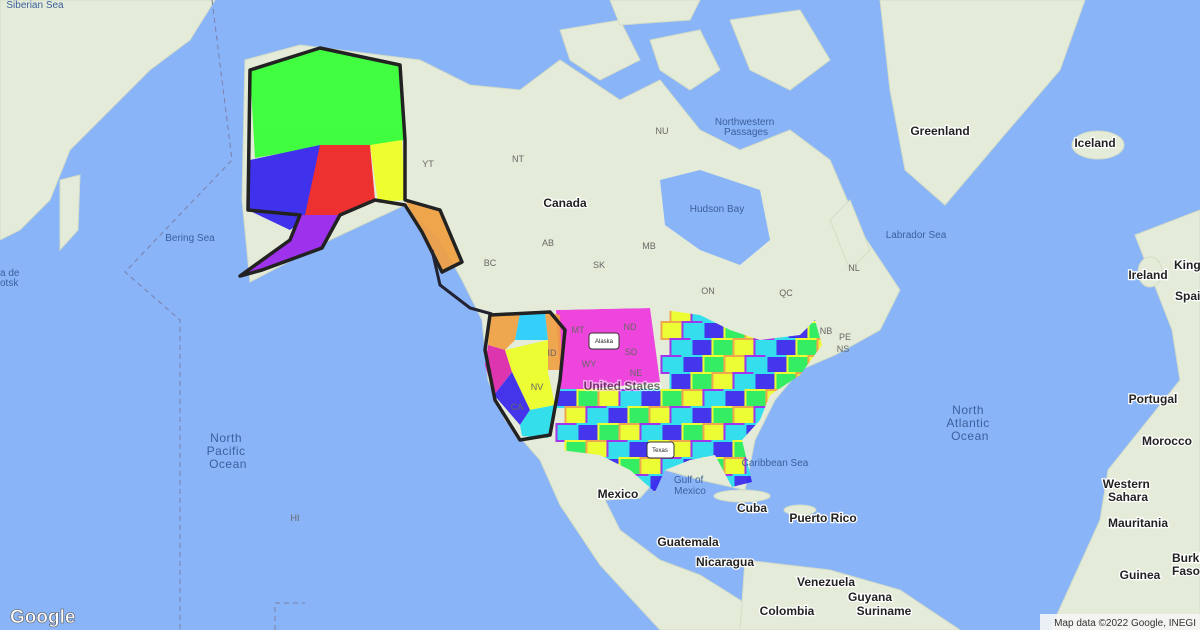 The image size is (1200, 630). I want to click on water-label: Gulf of Mexico, so click(690, 486).